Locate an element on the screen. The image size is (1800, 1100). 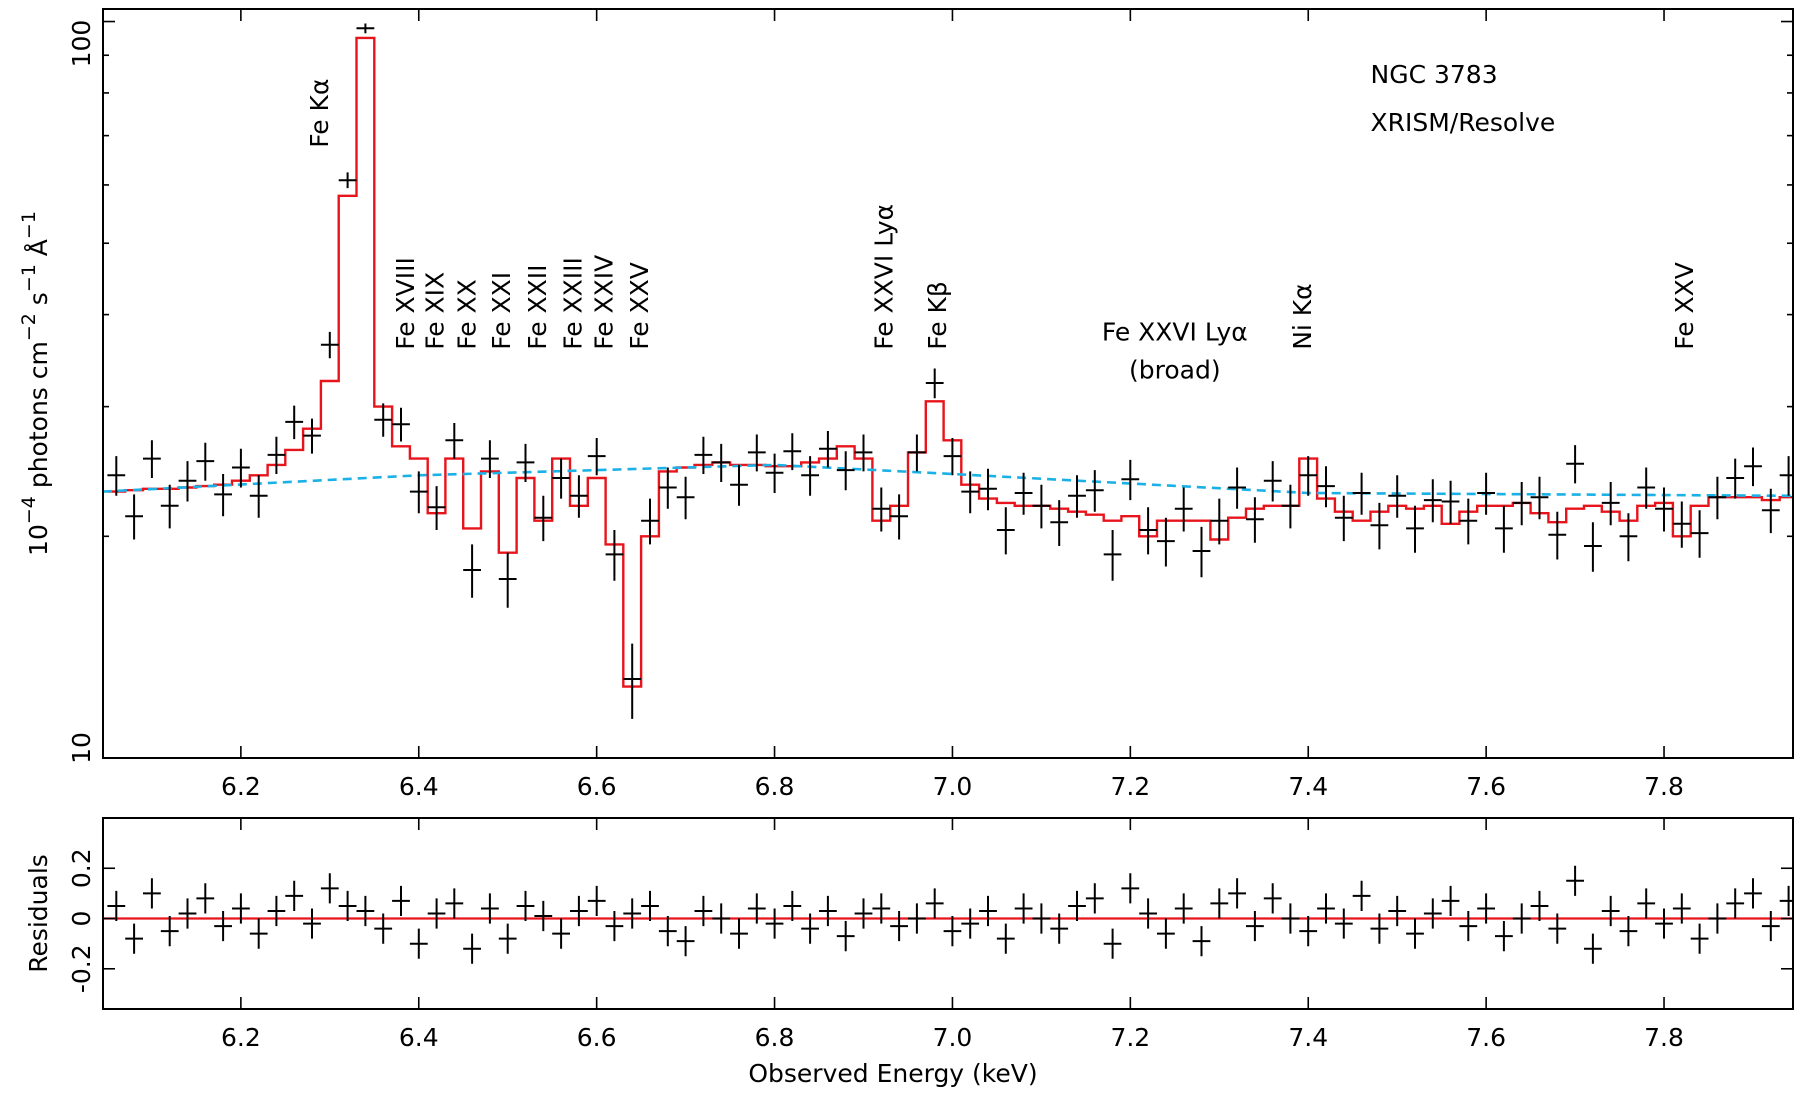
y-axis-label-part: s is located at coordinates (38, 302).